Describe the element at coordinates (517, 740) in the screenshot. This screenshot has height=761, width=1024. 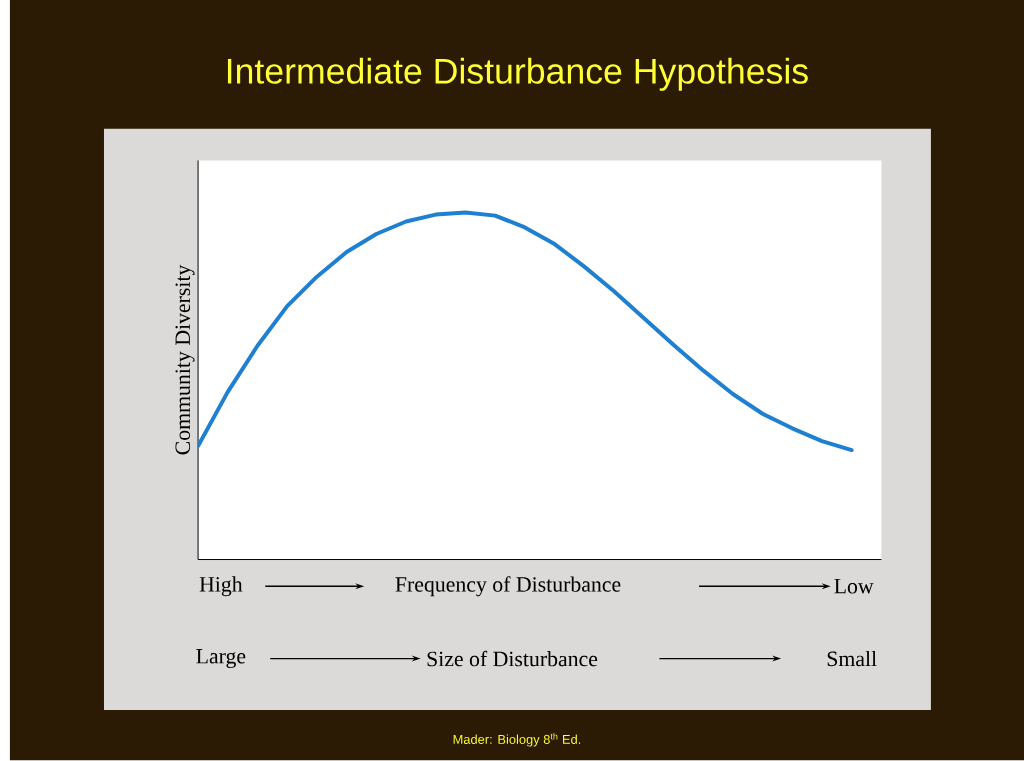
I see `text: Mader: Biology 8$^{th}$ Ed.` at that location.